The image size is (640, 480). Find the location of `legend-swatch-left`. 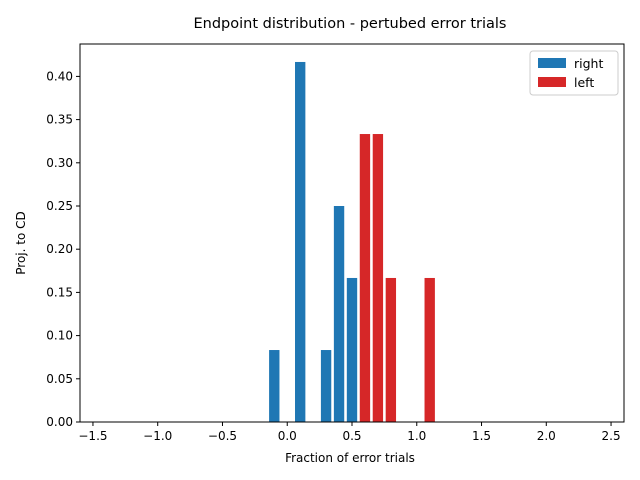

legend-swatch-left is located at coordinates (552, 82).